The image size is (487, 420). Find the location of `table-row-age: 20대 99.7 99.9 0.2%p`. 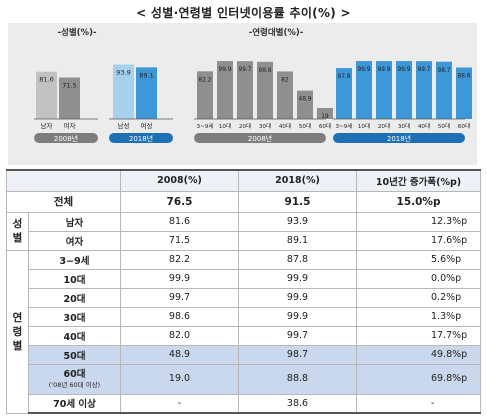

table-row-age: 20대 99.7 99.9 0.2%p is located at coordinates (244, 297).